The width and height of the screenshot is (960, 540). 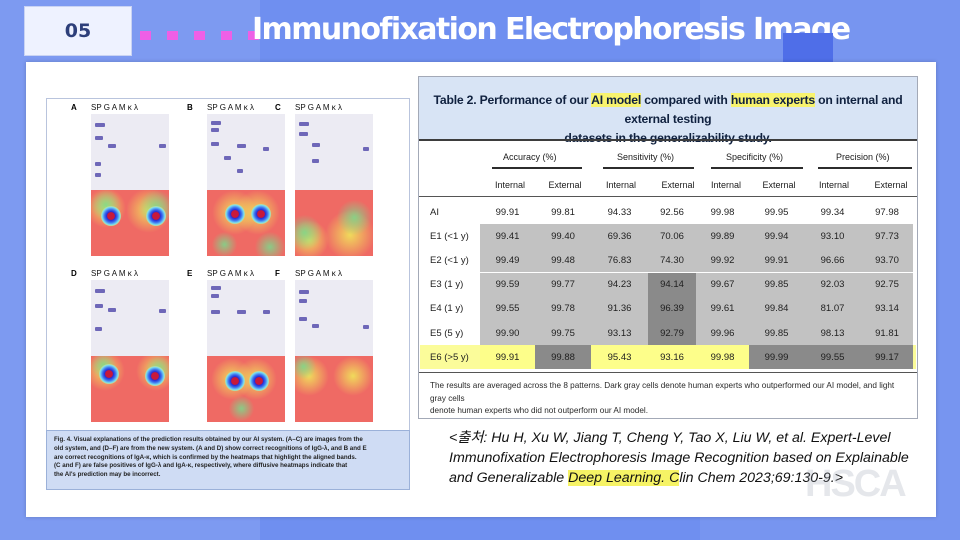 What do you see at coordinates (672, 357) in the screenshot?
I see `table-cell: 93.16` at bounding box center [672, 357].